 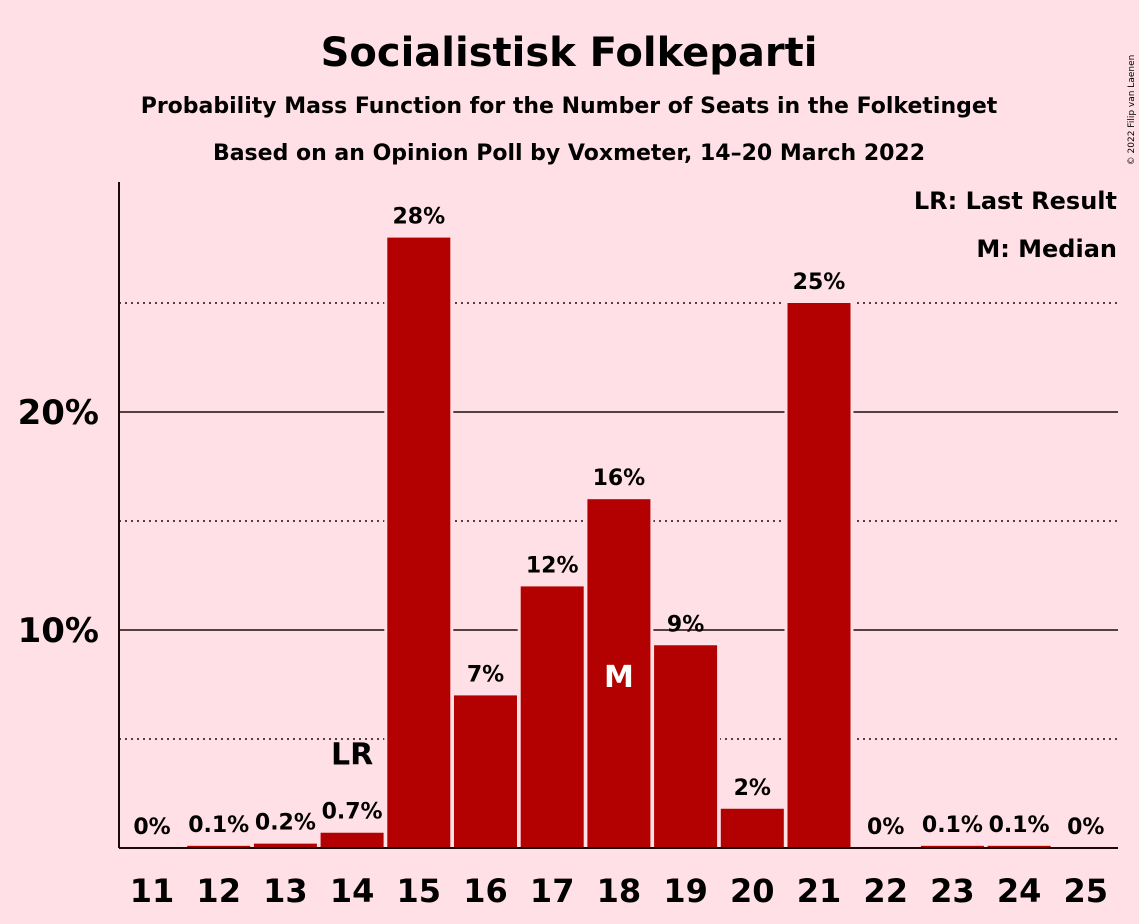 I want to click on data-label: 12%, so click(x=552, y=565).